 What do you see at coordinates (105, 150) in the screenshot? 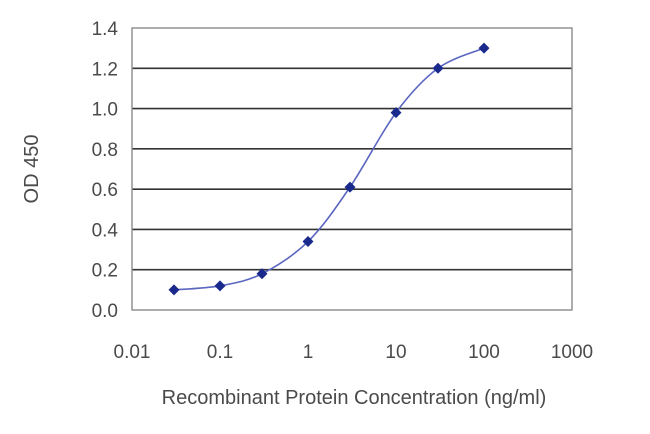
I see `y-tick-label: 0.8` at bounding box center [105, 150].